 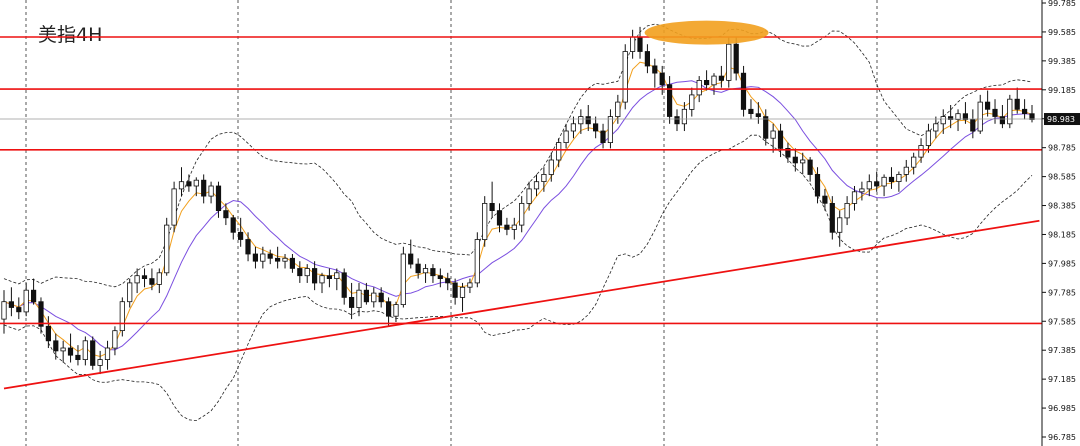 I want to click on y-tick-label: 97.585, so click(x=1062, y=321).